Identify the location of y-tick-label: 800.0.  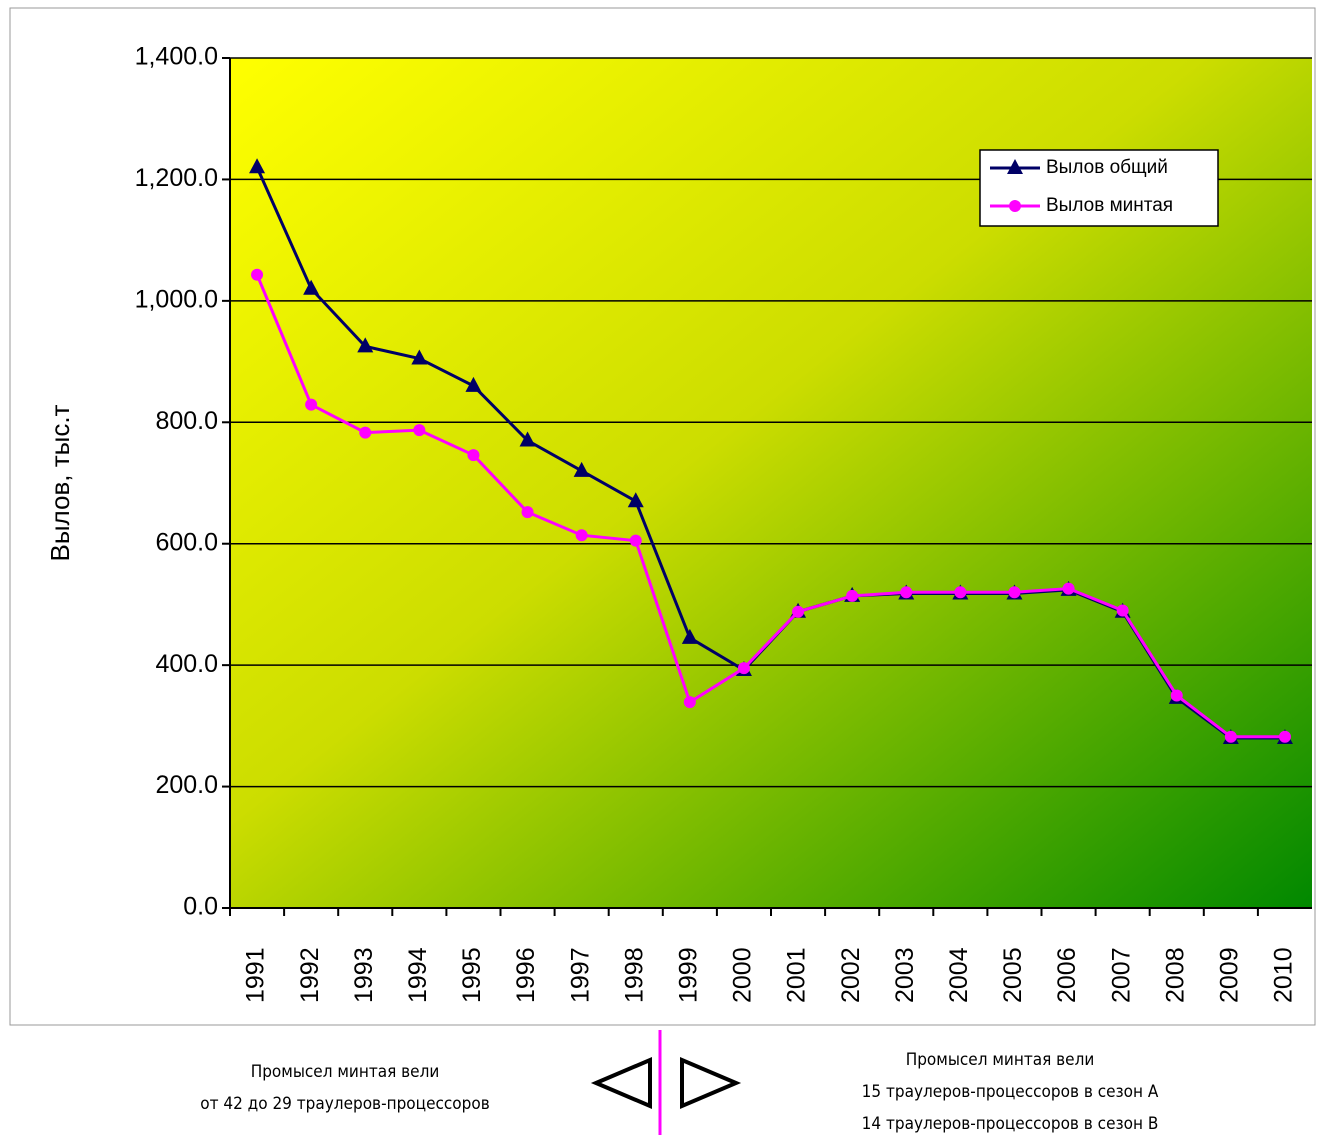
(186, 421).